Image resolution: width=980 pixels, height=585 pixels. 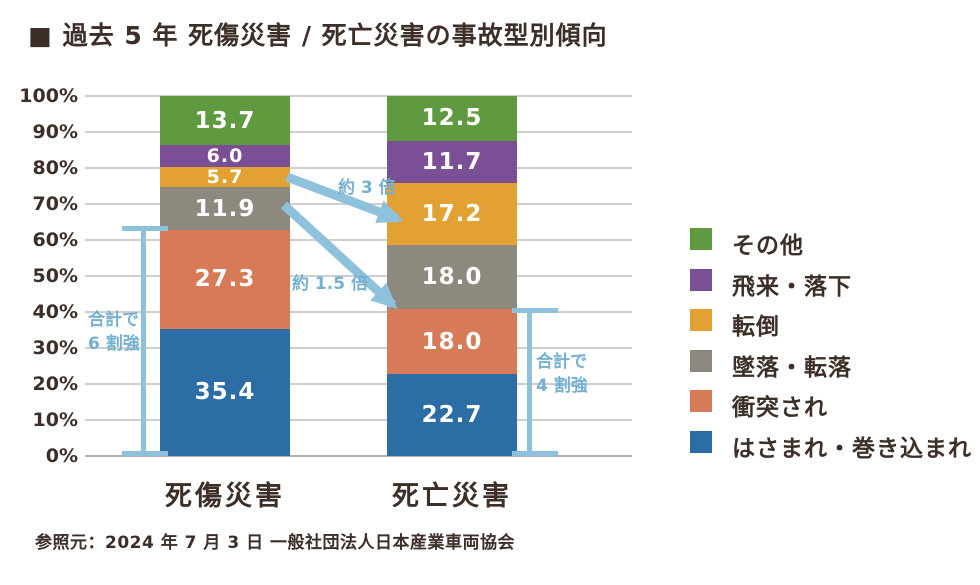 I want to click on legend-swatch-飛来・落下, so click(x=701, y=279).